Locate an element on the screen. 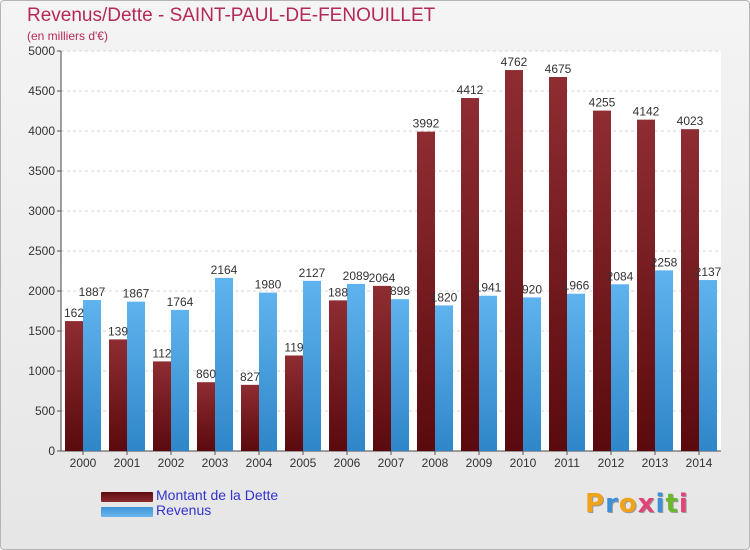  legend-label-revenus: Revenus is located at coordinates (184, 510).